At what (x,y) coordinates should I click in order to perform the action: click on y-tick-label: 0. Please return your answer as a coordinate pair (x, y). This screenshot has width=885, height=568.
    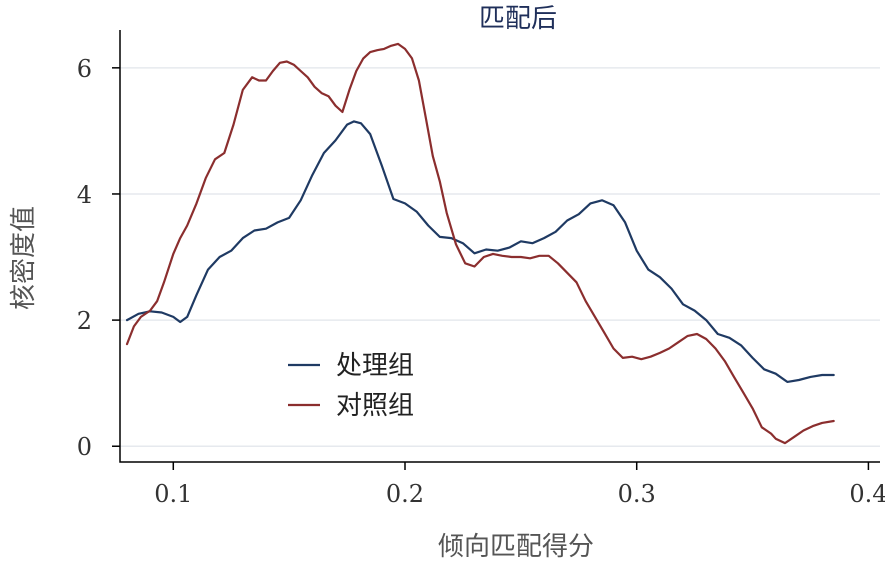
    Looking at the image, I should click on (84, 447).